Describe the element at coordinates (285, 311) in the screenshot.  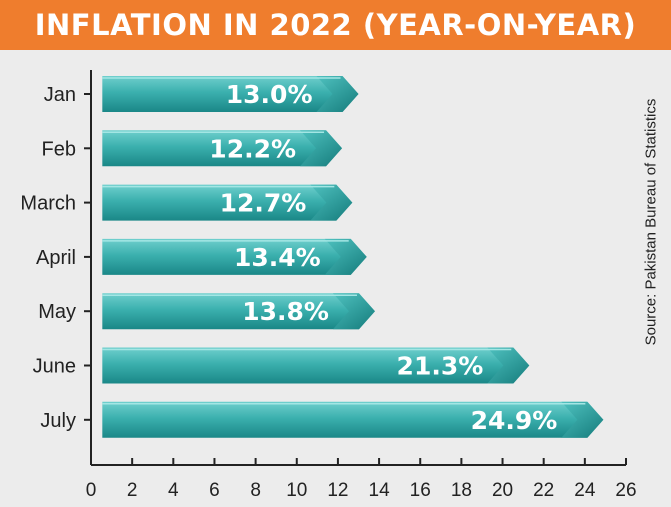
I see `bar-value-label: 13.8%` at that location.